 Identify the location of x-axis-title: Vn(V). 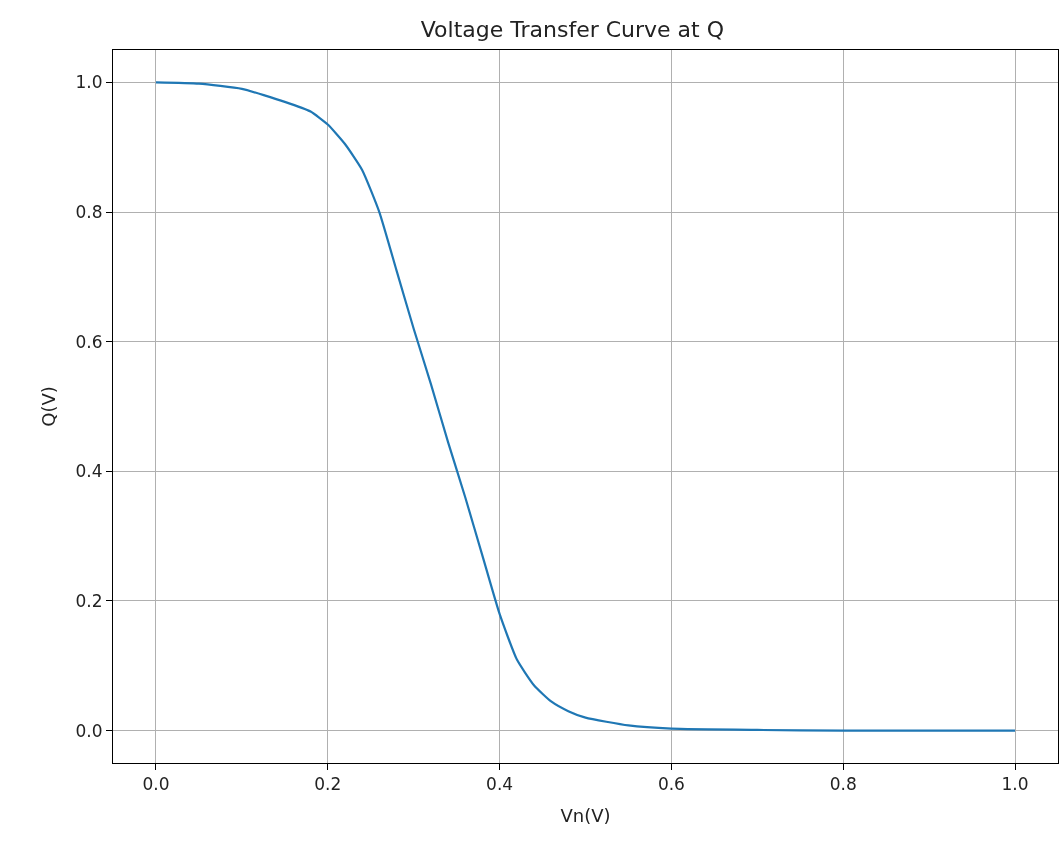
(585, 815).